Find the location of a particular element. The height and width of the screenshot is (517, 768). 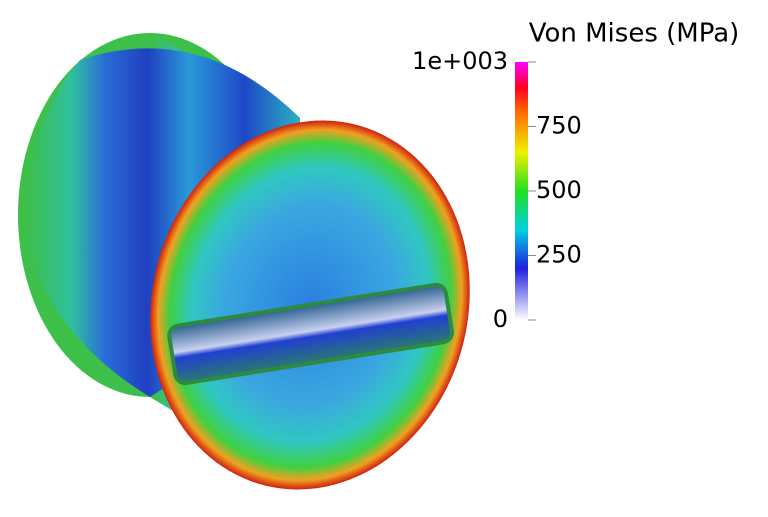

colorbar-tick-label: 250 is located at coordinates (559, 255).